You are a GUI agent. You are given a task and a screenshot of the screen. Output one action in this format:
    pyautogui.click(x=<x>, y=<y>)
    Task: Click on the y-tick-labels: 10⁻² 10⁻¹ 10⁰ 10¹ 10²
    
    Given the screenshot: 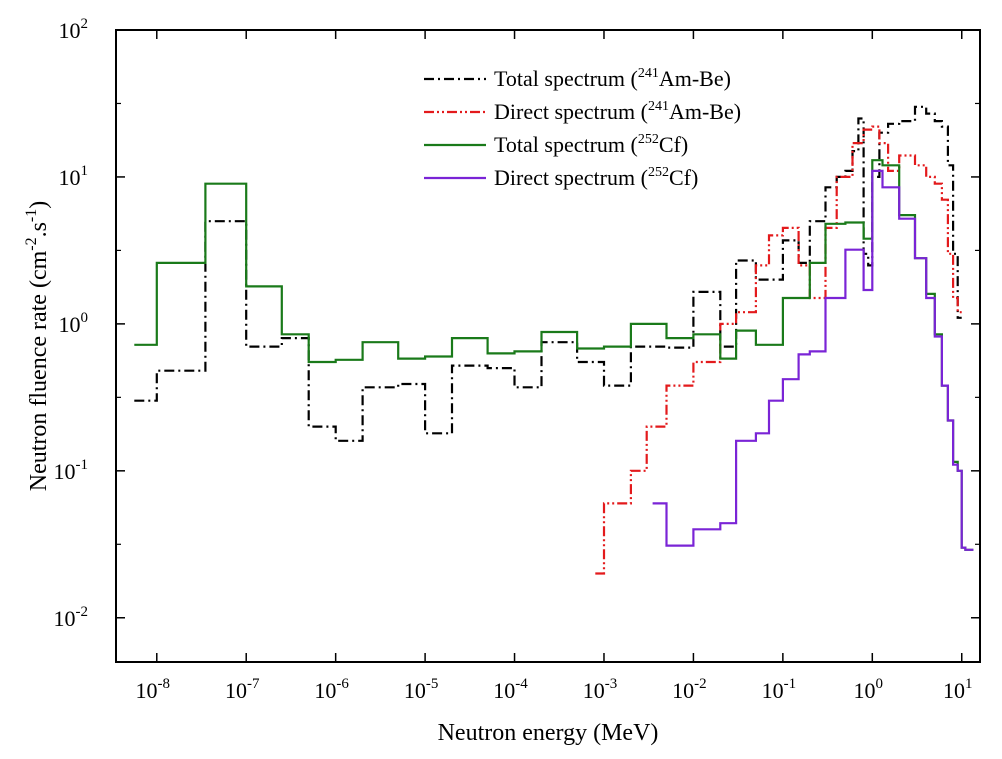 What is the action you would take?
    pyautogui.click(x=71, y=323)
    